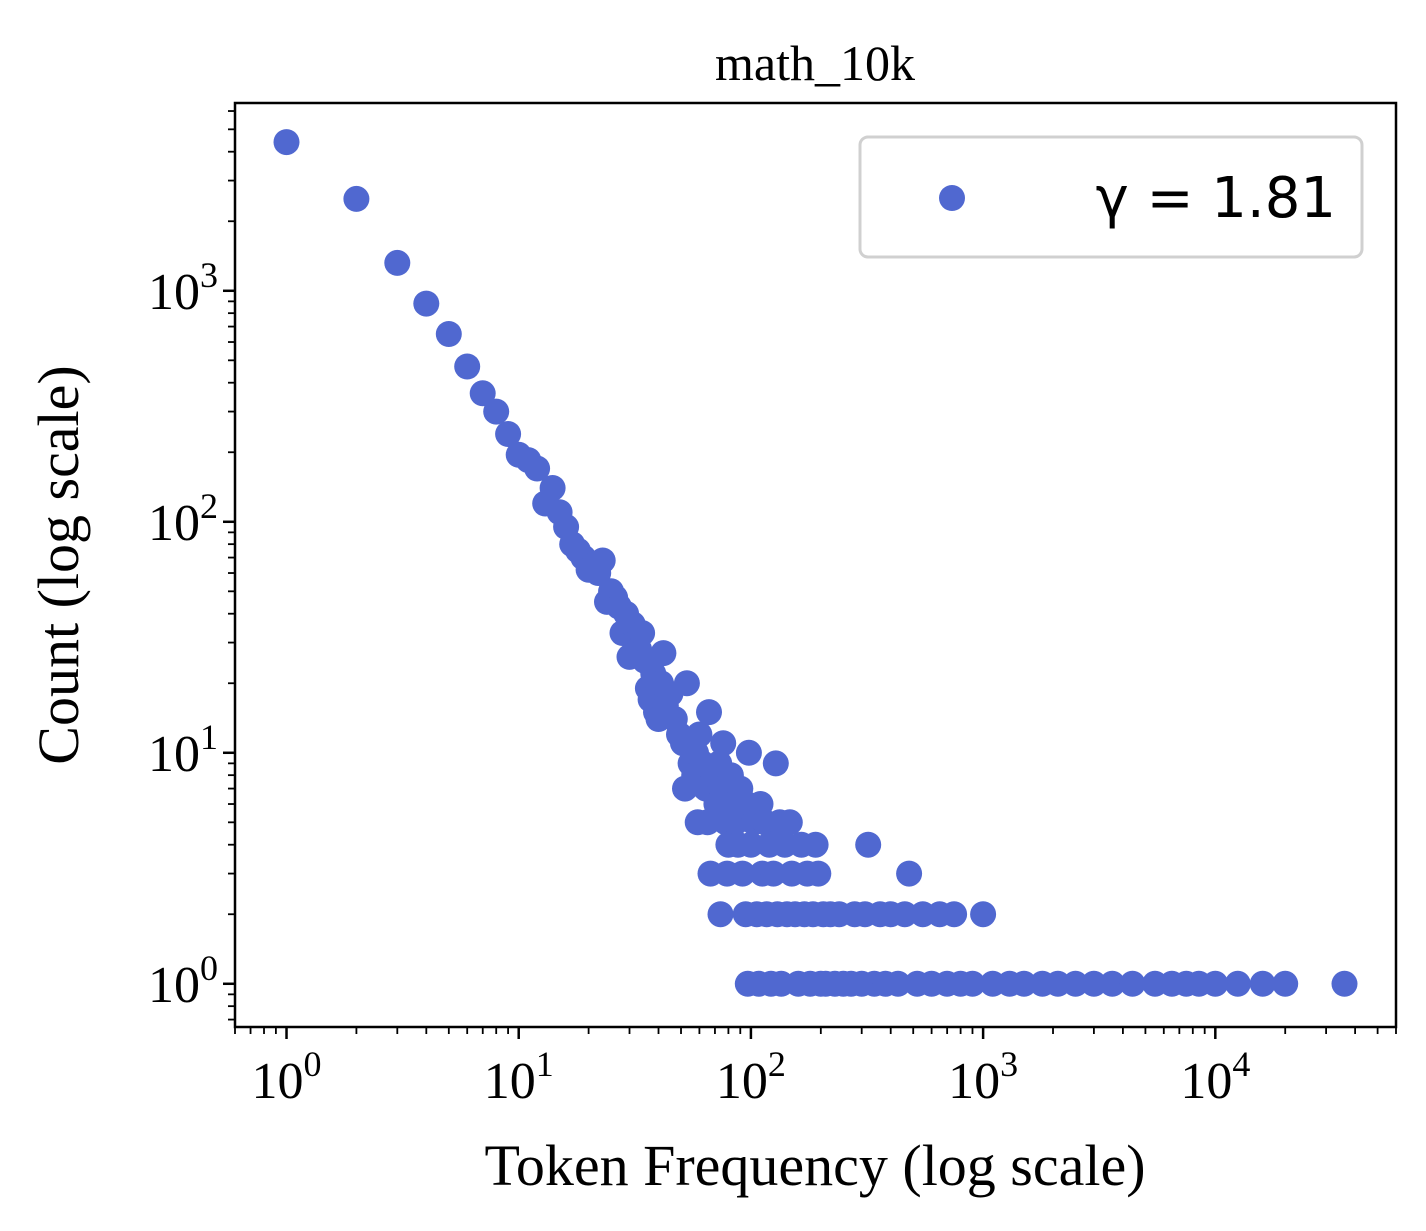 This screenshot has height=1231, width=1426. I want to click on y-tick-label: 10², so click(183, 519).